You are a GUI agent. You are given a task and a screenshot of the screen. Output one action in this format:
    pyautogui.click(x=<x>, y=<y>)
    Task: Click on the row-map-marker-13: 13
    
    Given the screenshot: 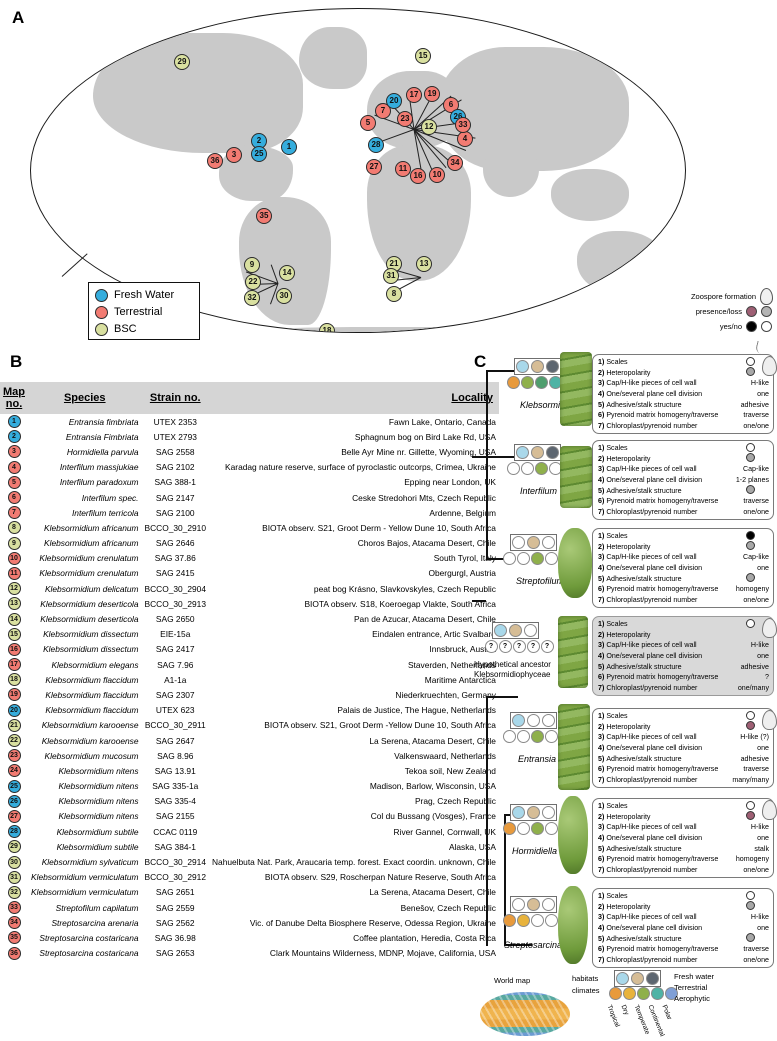 What is the action you would take?
    pyautogui.click(x=14, y=604)
    